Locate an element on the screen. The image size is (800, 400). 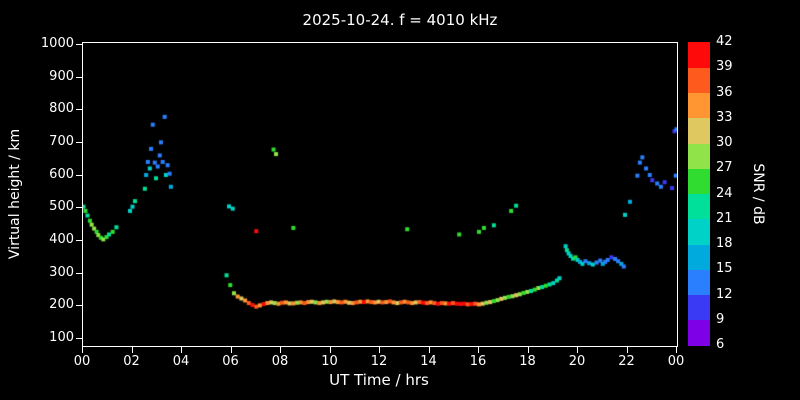
colorbar-tick-label: 18 is located at coordinates (724, 243).